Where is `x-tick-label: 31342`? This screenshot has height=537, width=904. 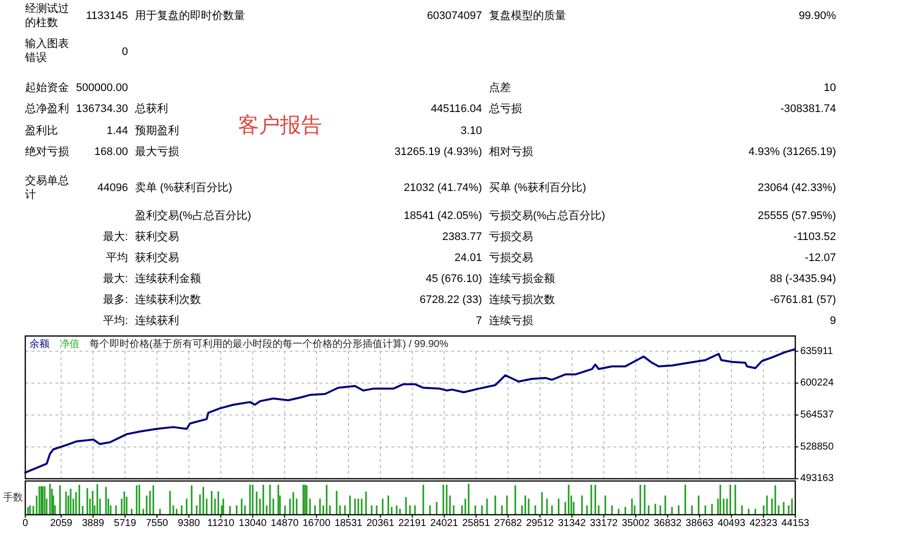
x-tick-label: 31342 is located at coordinates (572, 524).